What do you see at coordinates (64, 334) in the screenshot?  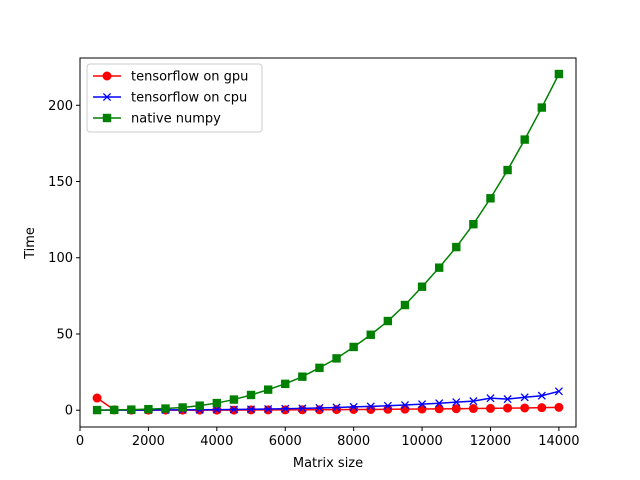 I see `y-tick-label: 50` at bounding box center [64, 334].